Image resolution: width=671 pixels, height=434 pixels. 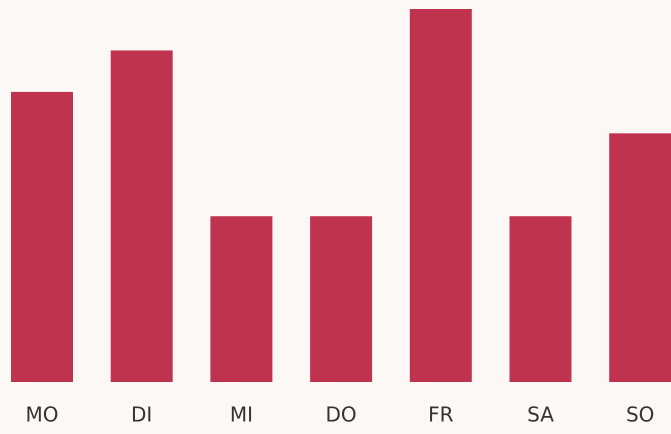 What do you see at coordinates (42, 415) in the screenshot?
I see `x-tick-label: MO` at bounding box center [42, 415].